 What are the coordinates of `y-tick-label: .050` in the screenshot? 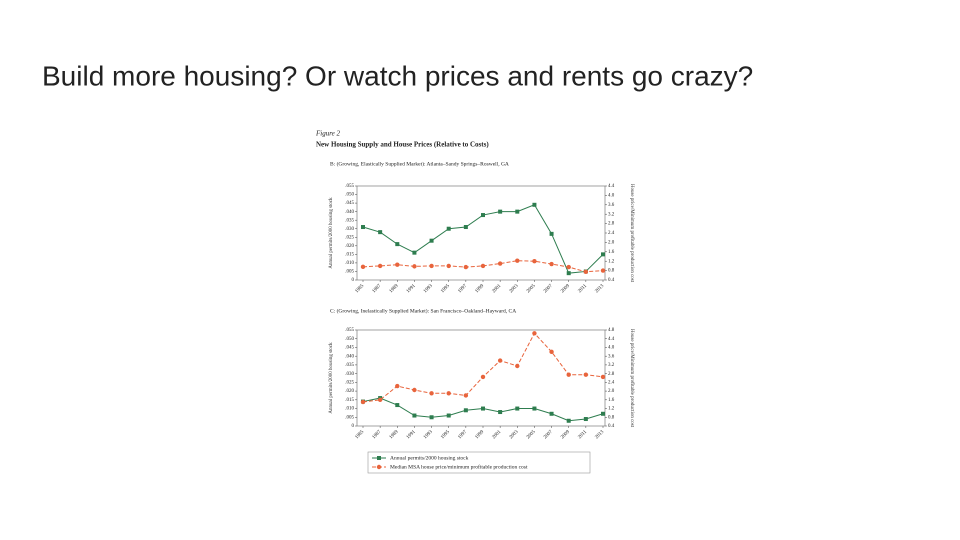 It's located at (349, 339).